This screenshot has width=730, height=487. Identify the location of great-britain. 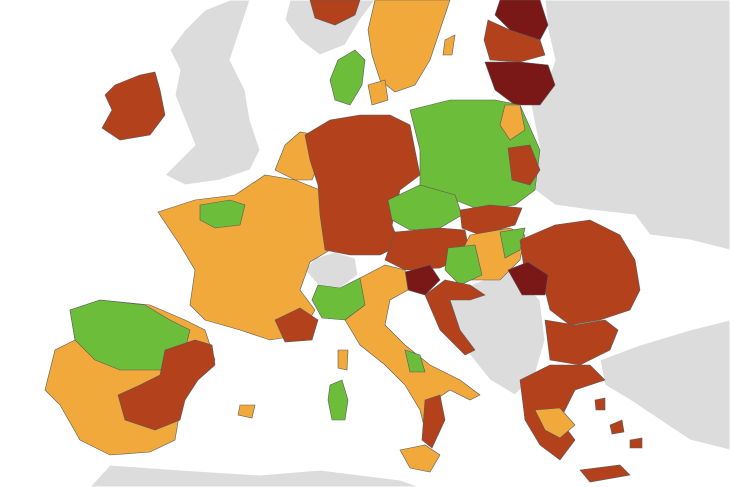
(212, 93).